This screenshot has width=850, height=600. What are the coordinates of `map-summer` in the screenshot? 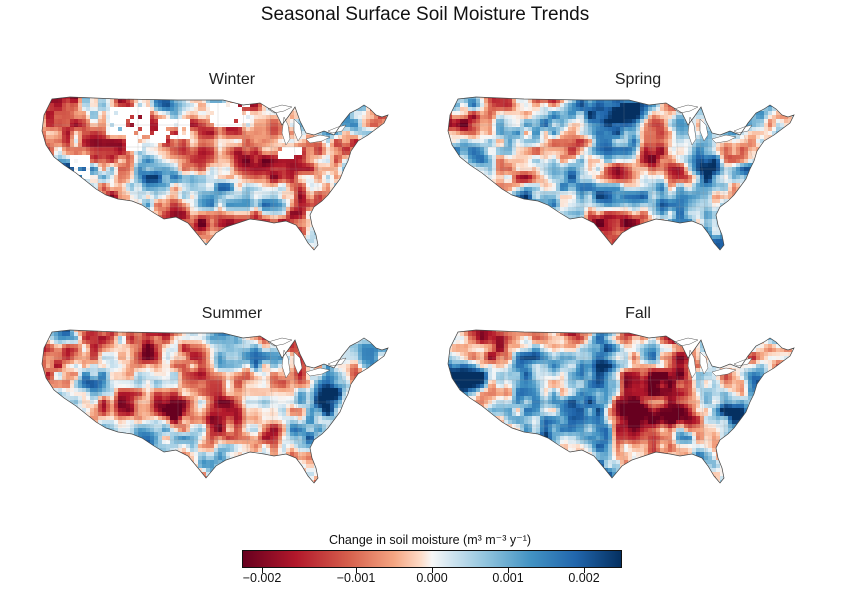 It's located at (215, 406).